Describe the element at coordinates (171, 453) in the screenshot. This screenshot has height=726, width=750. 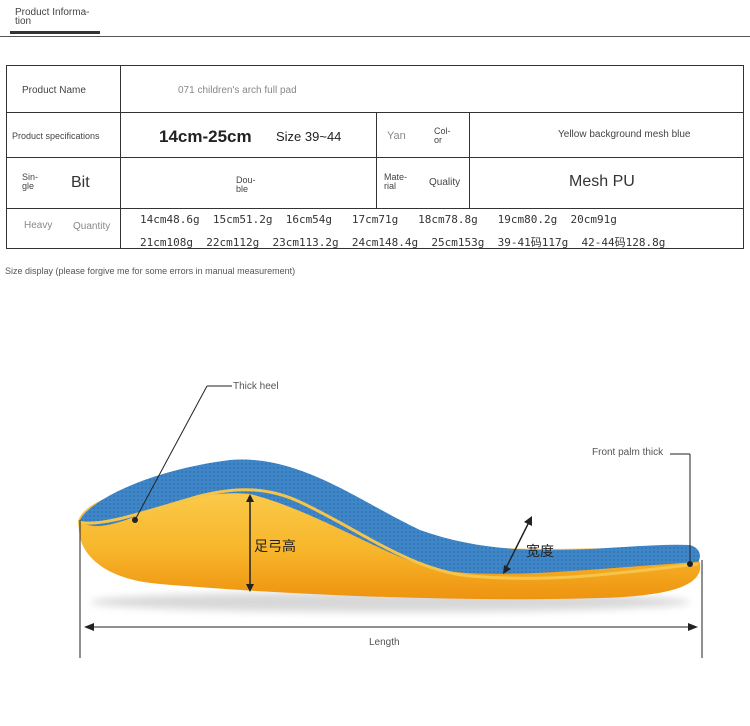
I see `heel-leader` at that location.